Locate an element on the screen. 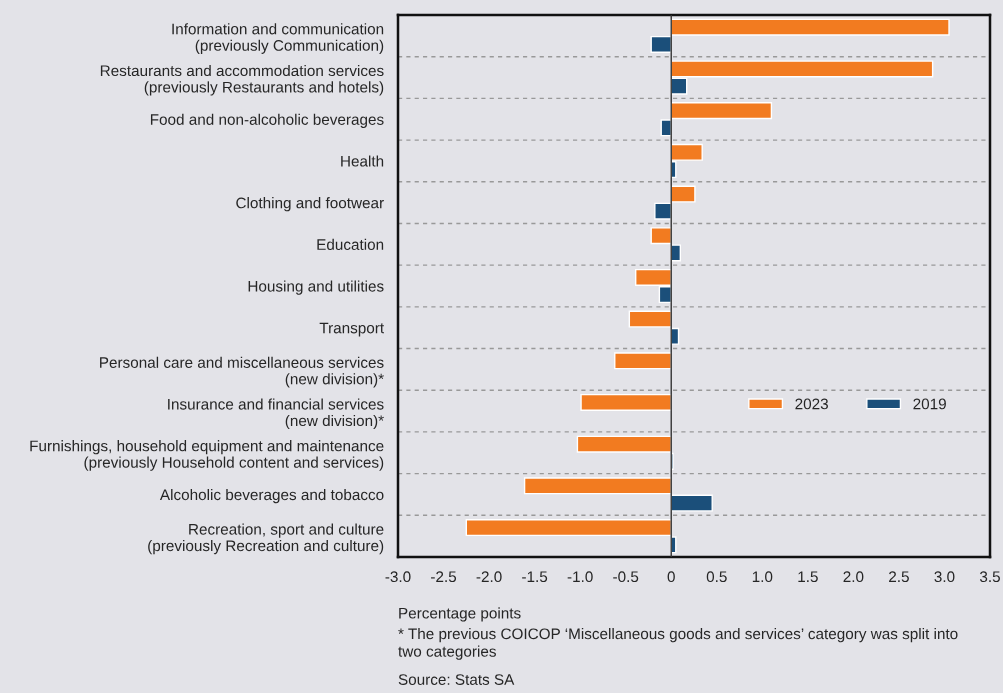 The image size is (1003, 693). x-tick-label: 2.5 is located at coordinates (899, 577).